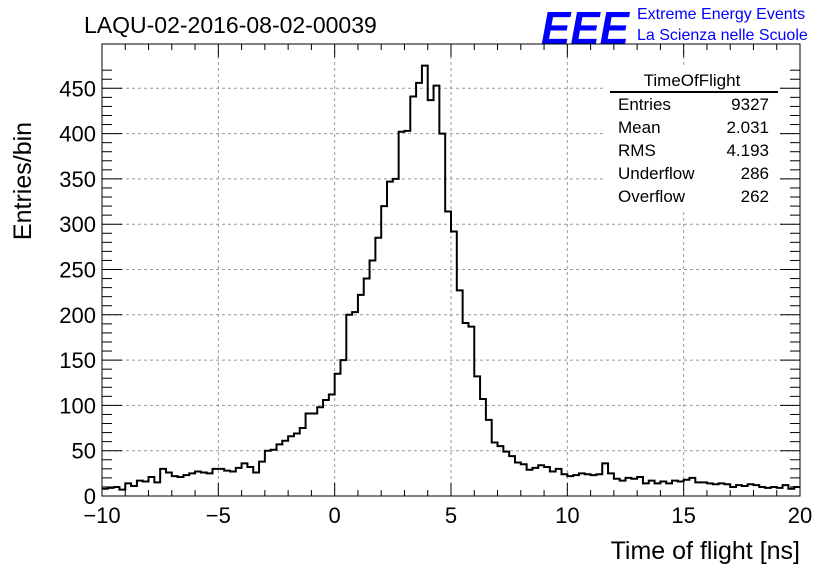  Describe the element at coordinates (747, 150) in the screenshot. I see `stats-row-value: 4.193` at that location.